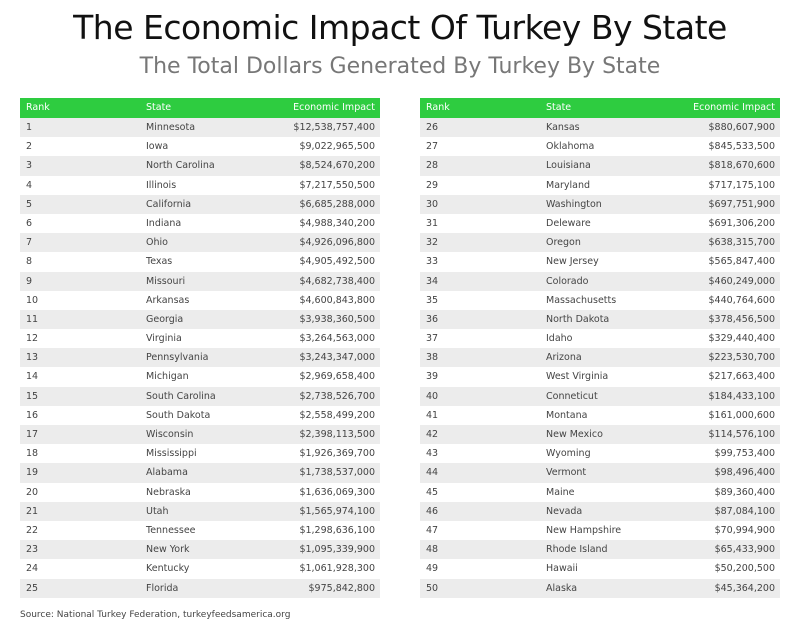  I want to click on rank-cell: 6, so click(29, 223).